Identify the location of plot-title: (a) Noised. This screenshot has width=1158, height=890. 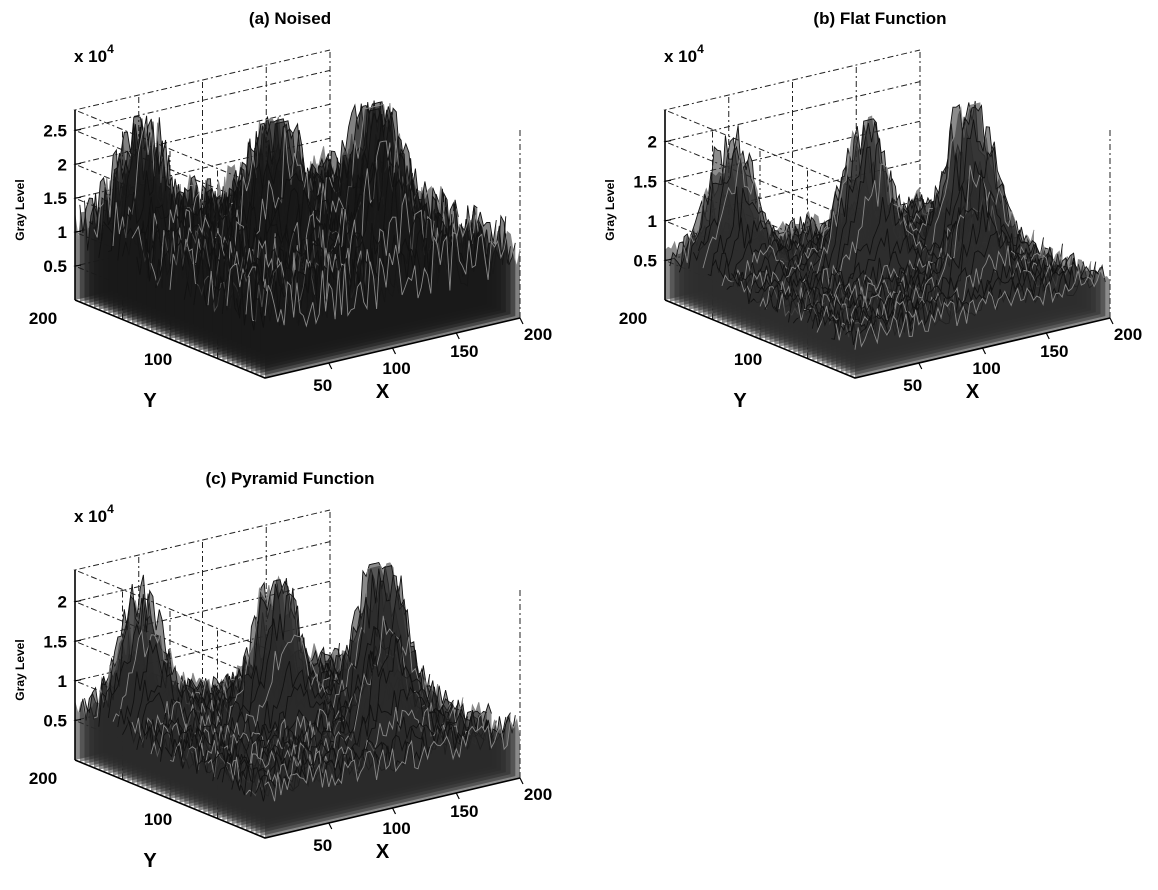
(290, 18).